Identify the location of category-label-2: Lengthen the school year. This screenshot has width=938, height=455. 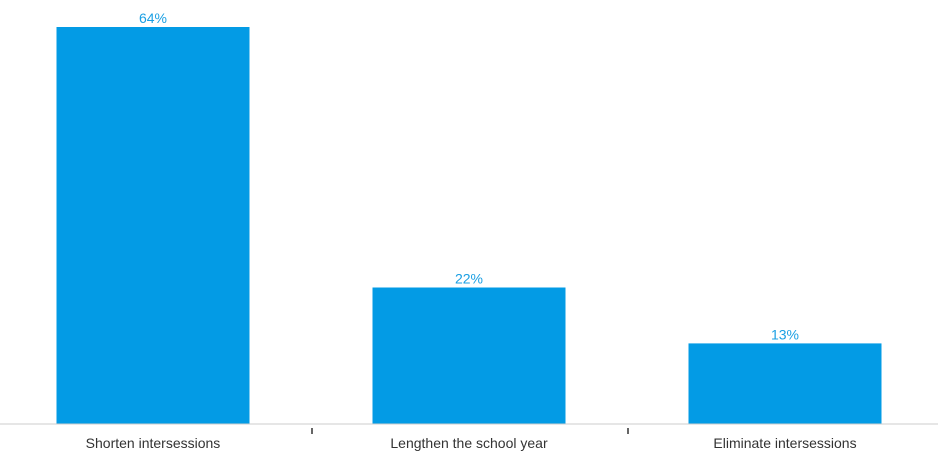
(469, 443).